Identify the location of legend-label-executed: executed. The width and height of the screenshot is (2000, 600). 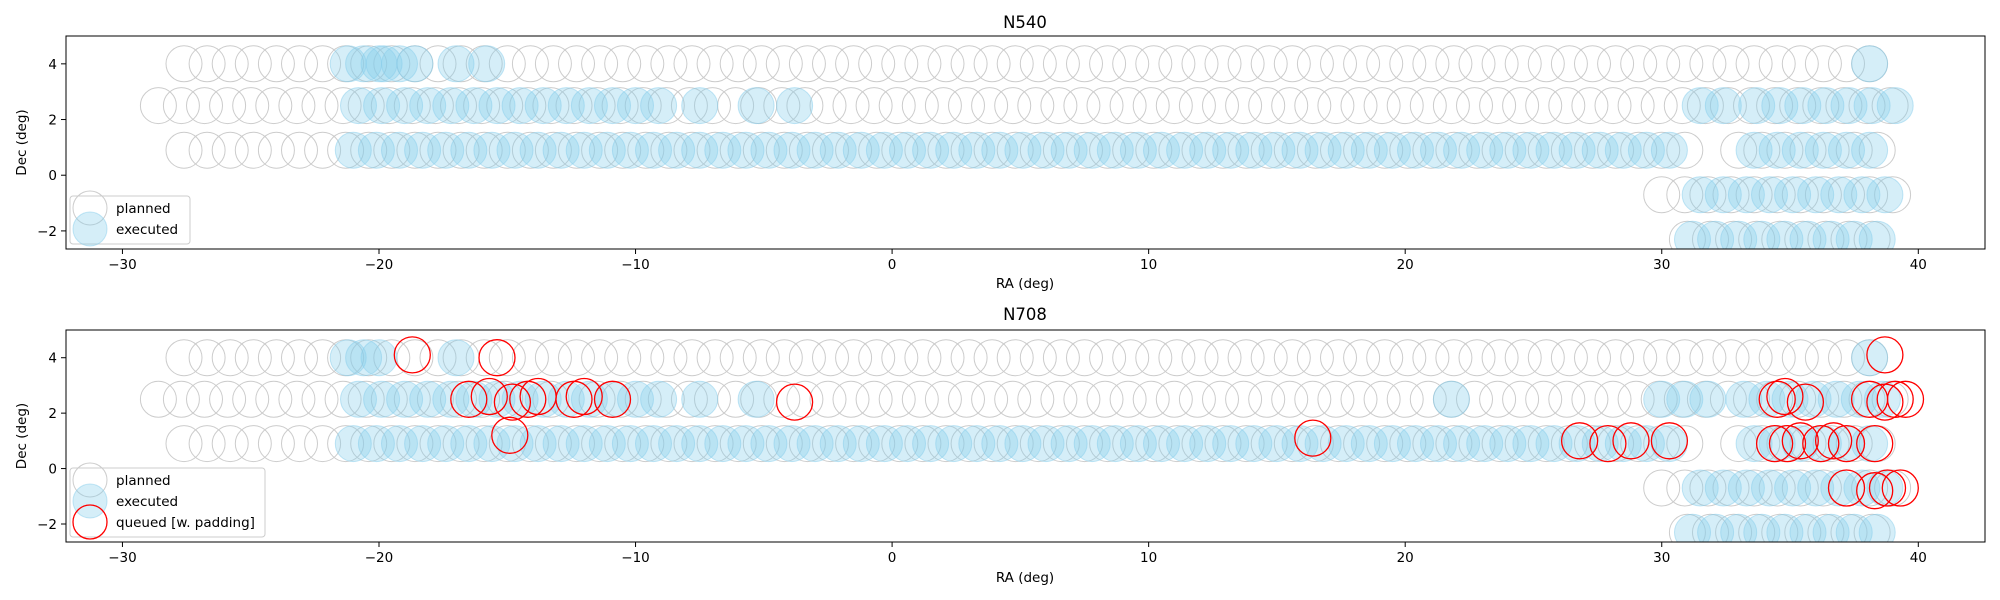
(147, 502).